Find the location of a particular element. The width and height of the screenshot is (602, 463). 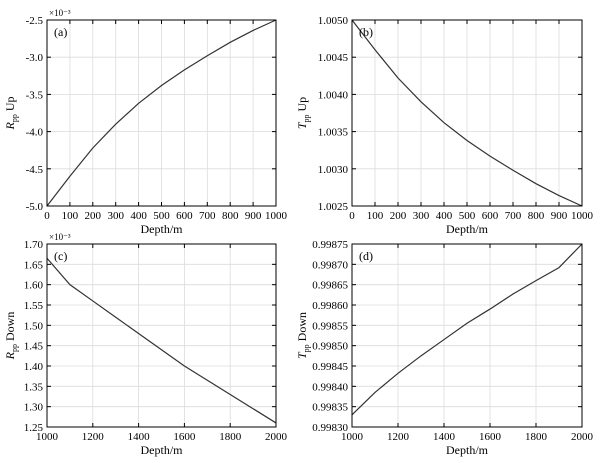

y-tick-label: 1.0045 is located at coordinates (333, 58).